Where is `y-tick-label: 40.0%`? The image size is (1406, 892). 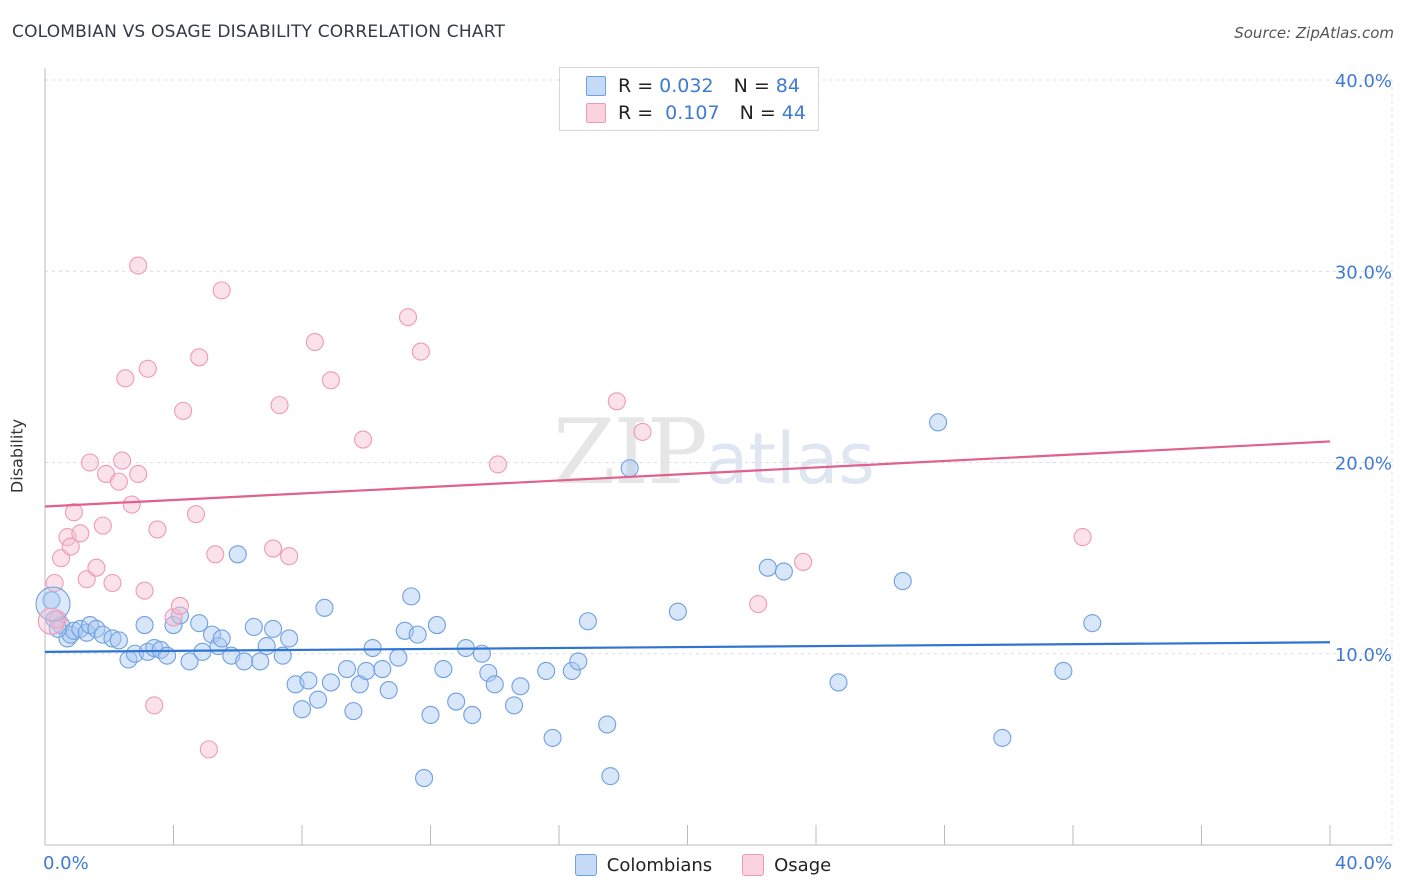
y-tick-label: 40.0% is located at coordinates (1363, 81).